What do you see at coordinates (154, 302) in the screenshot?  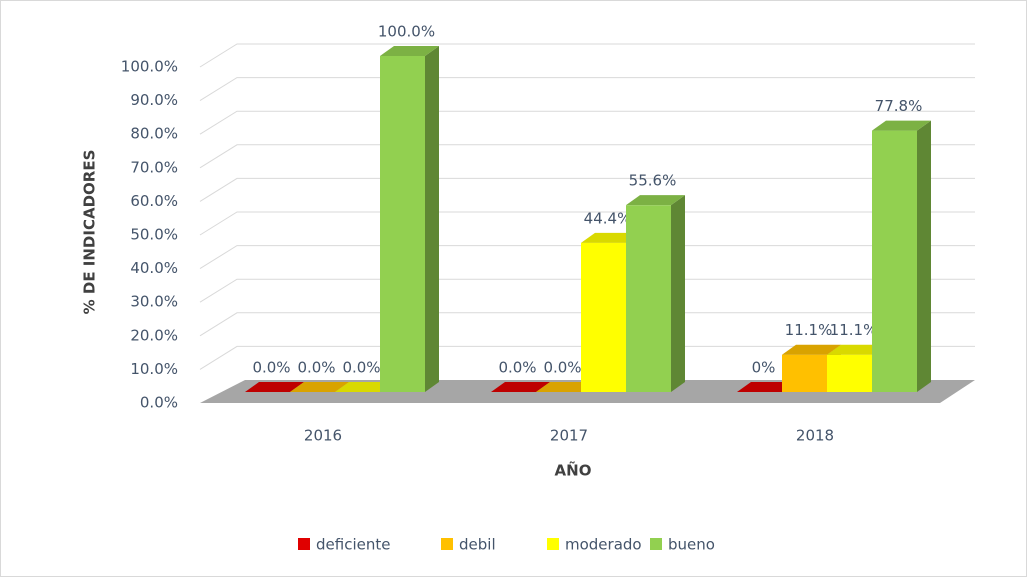 I see `y-tick-label: 30.0%` at bounding box center [154, 302].